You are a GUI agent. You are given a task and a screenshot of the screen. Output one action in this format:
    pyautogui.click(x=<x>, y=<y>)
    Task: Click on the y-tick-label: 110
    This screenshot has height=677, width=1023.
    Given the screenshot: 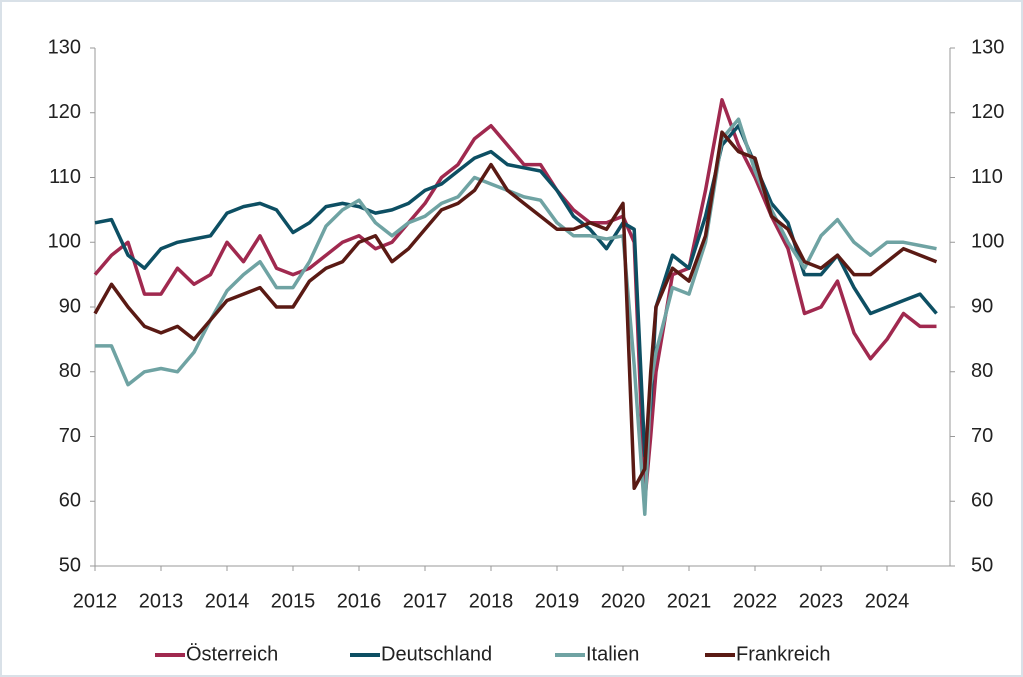 What is the action you would take?
    pyautogui.click(x=65, y=177)
    